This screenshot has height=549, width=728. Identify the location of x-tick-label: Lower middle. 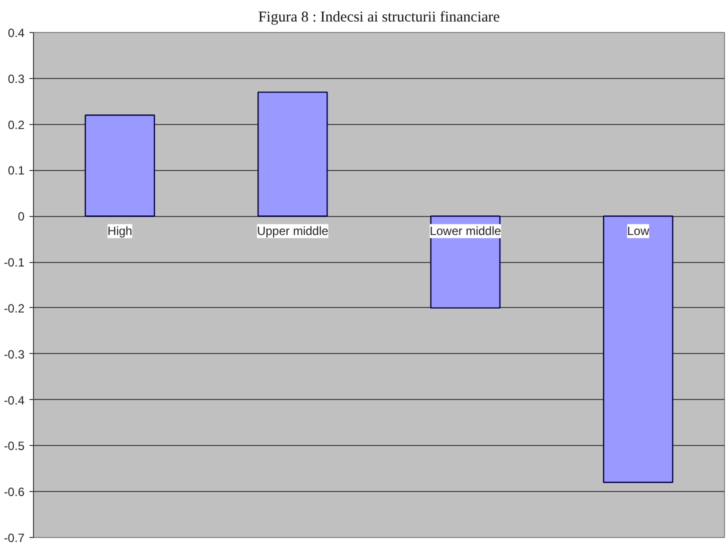
(466, 231).